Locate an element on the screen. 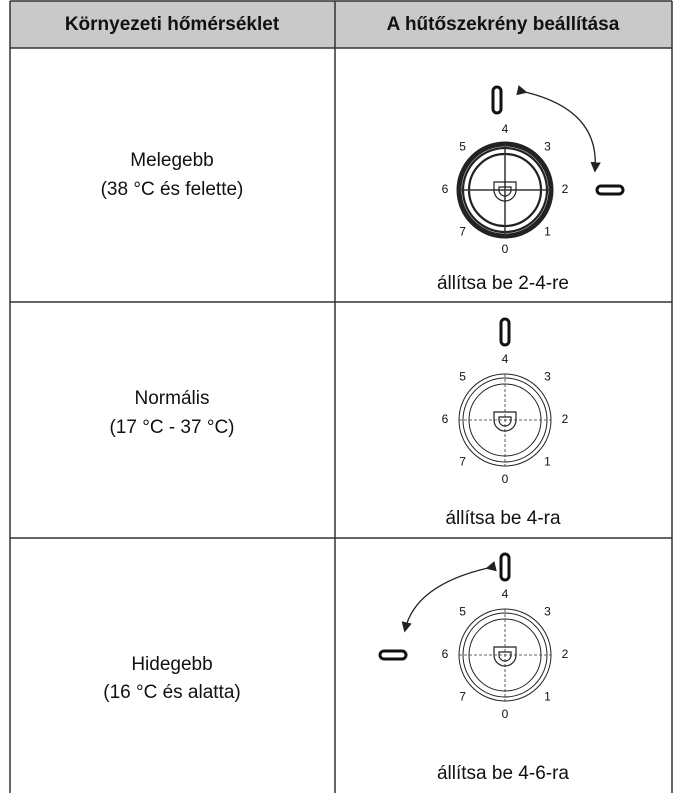 Image resolution: width=674 pixels, height=793 pixels. header-cell: A hűtőszekrény beállítása is located at coordinates (503, 24).